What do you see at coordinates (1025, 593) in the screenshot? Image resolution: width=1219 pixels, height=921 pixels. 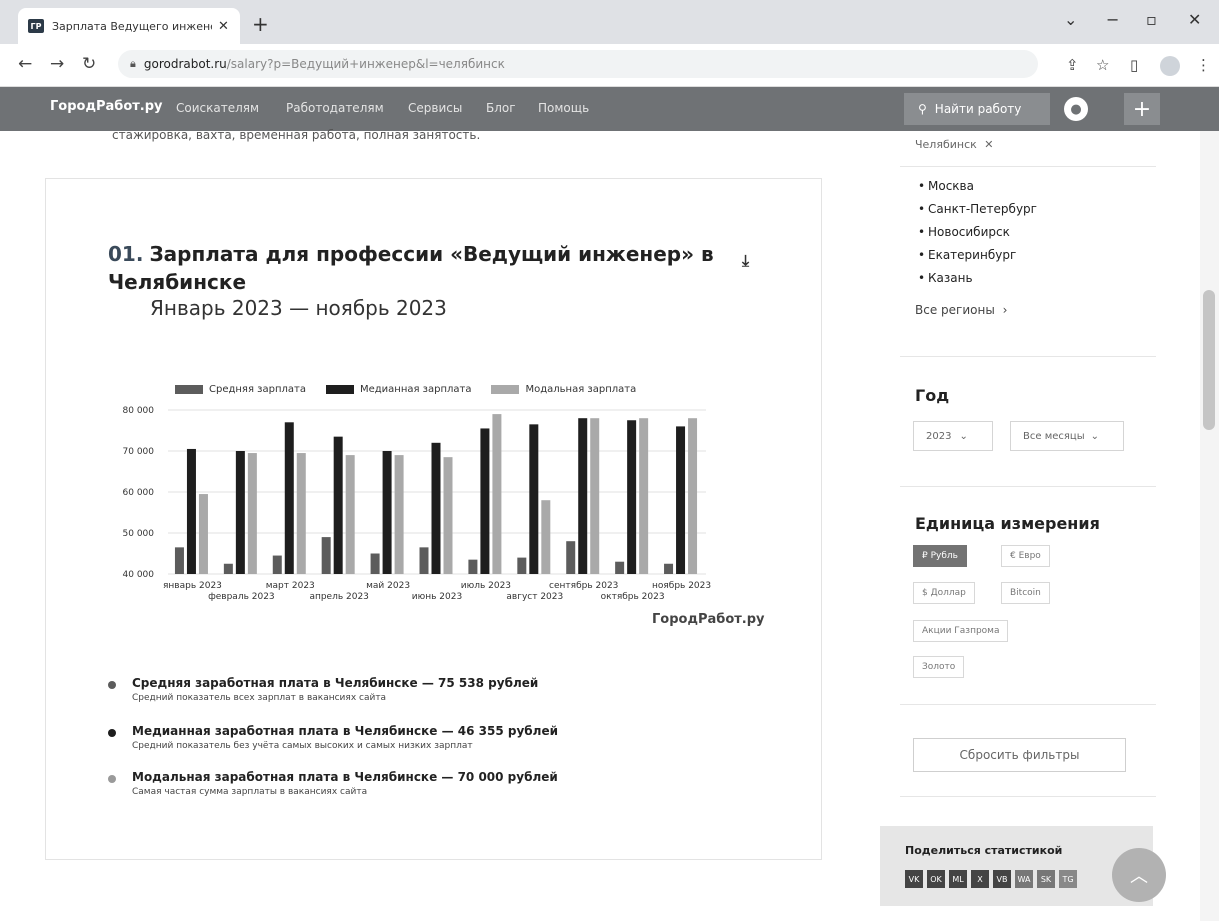 I see `unit-bitcoin-button: Bitcoin` at bounding box center [1025, 593].